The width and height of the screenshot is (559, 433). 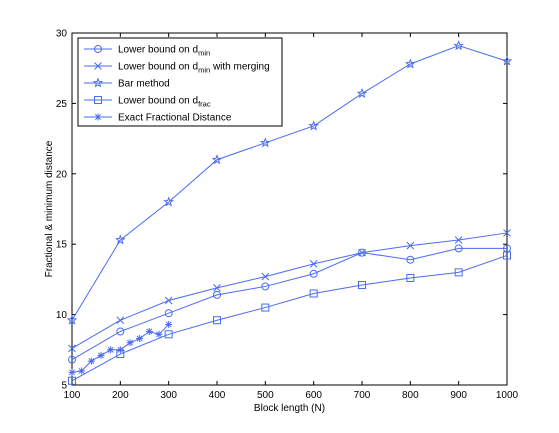 What do you see at coordinates (164, 51) in the screenshot?
I see `legend-label: Lower bound on dmin` at bounding box center [164, 51].